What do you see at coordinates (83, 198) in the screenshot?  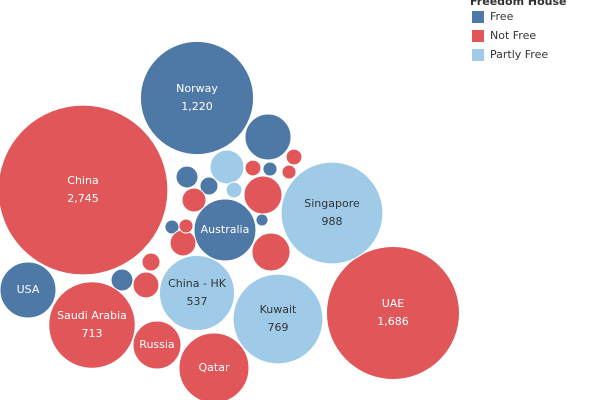 I see `value-label: 2,745` at bounding box center [83, 198].